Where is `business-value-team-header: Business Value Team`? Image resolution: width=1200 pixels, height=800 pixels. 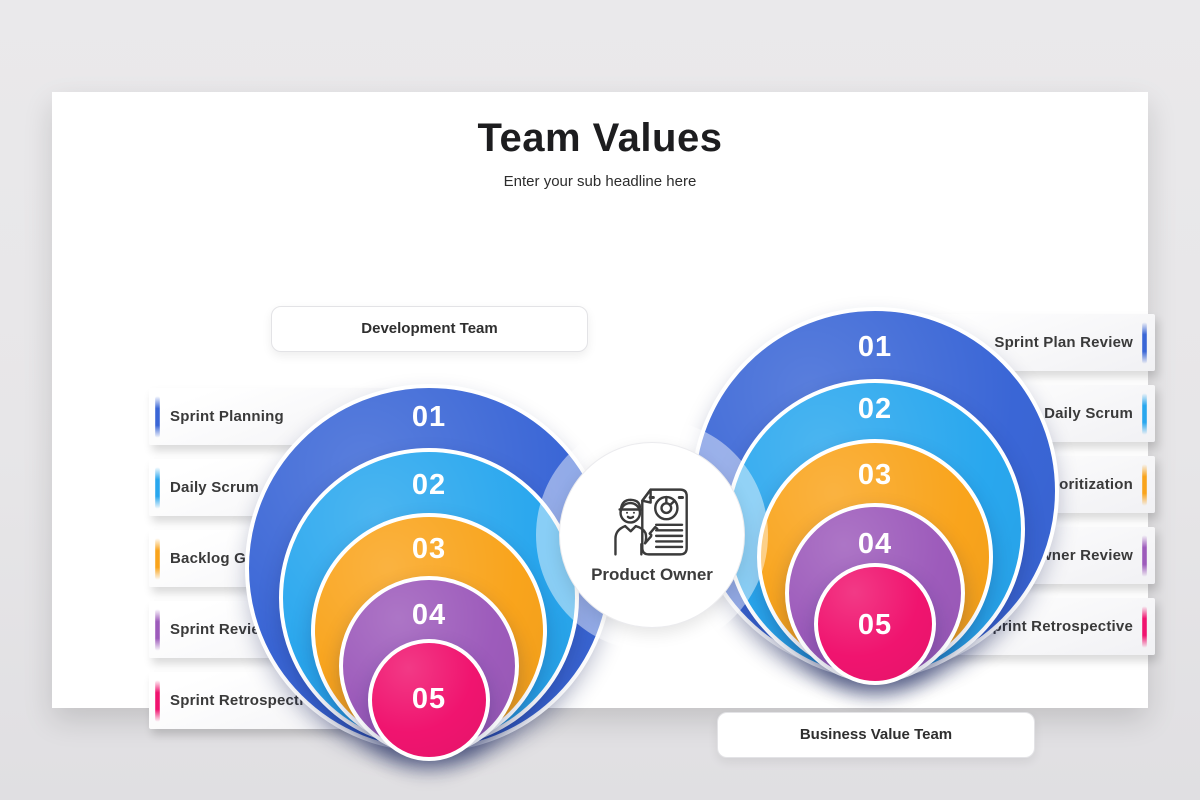 business-value-team-header: Business Value Team is located at coordinates (876, 735).